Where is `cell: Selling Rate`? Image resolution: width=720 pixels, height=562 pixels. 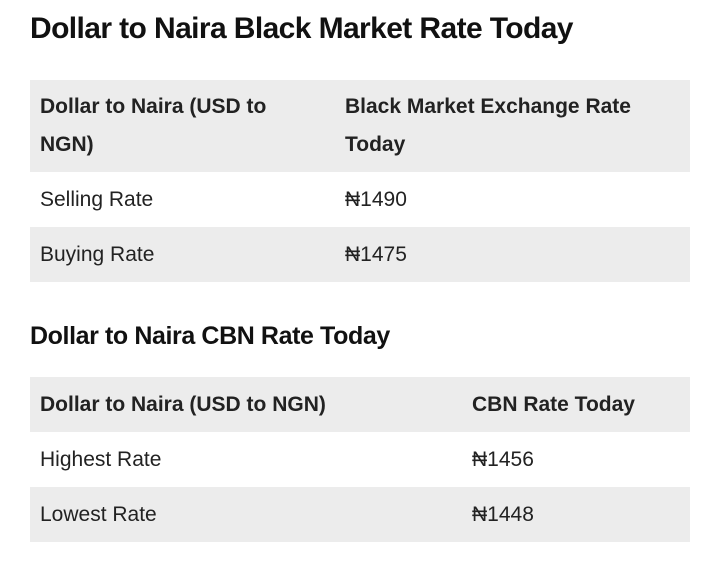
cell: Selling Rate is located at coordinates (97, 199).